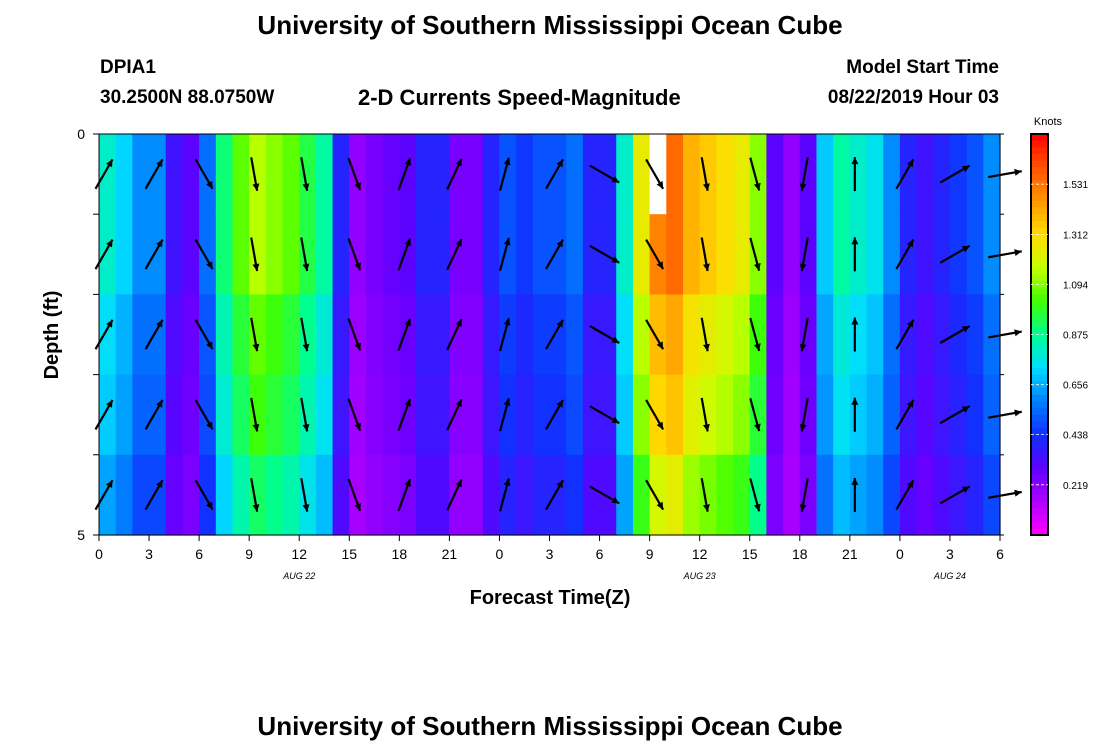  Describe the element at coordinates (81, 134) in the screenshot. I see `y-tick-label: 0` at that location.